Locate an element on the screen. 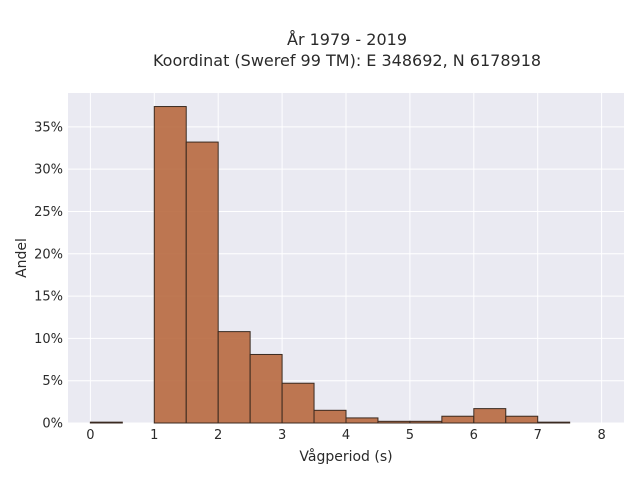 The image size is (640, 480). x-tick-label: 5 is located at coordinates (410, 435).